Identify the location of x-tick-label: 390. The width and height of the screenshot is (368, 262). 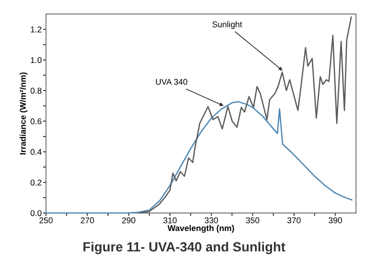
(335, 220).